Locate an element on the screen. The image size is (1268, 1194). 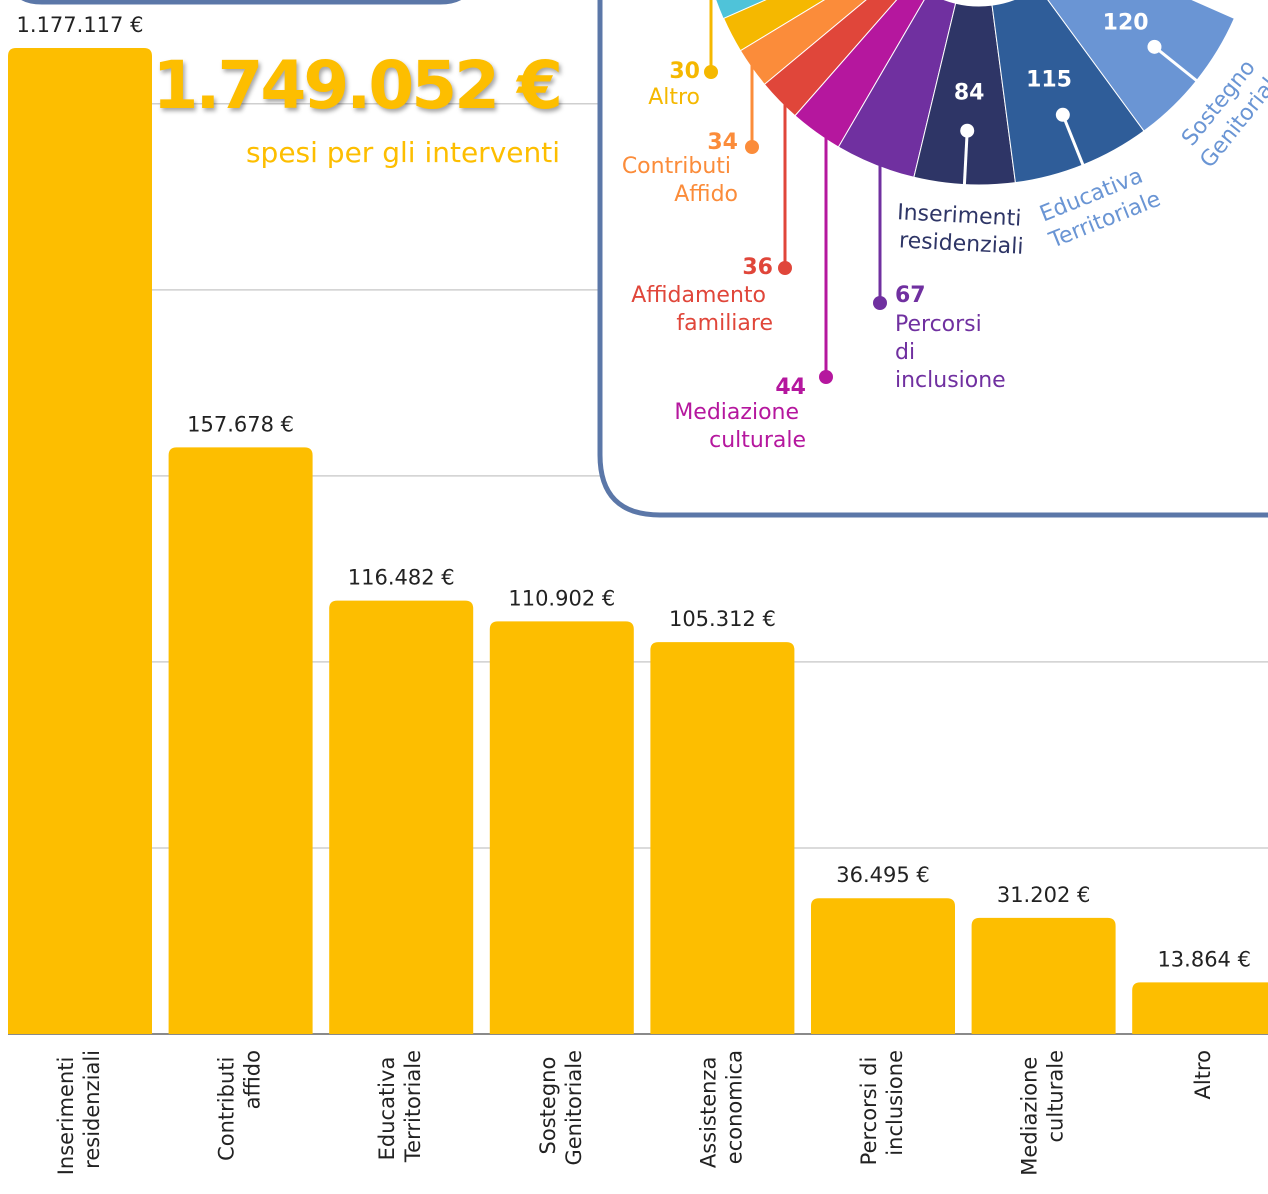
category-label-group: Contributi affido is located at coordinates (240, 1105).